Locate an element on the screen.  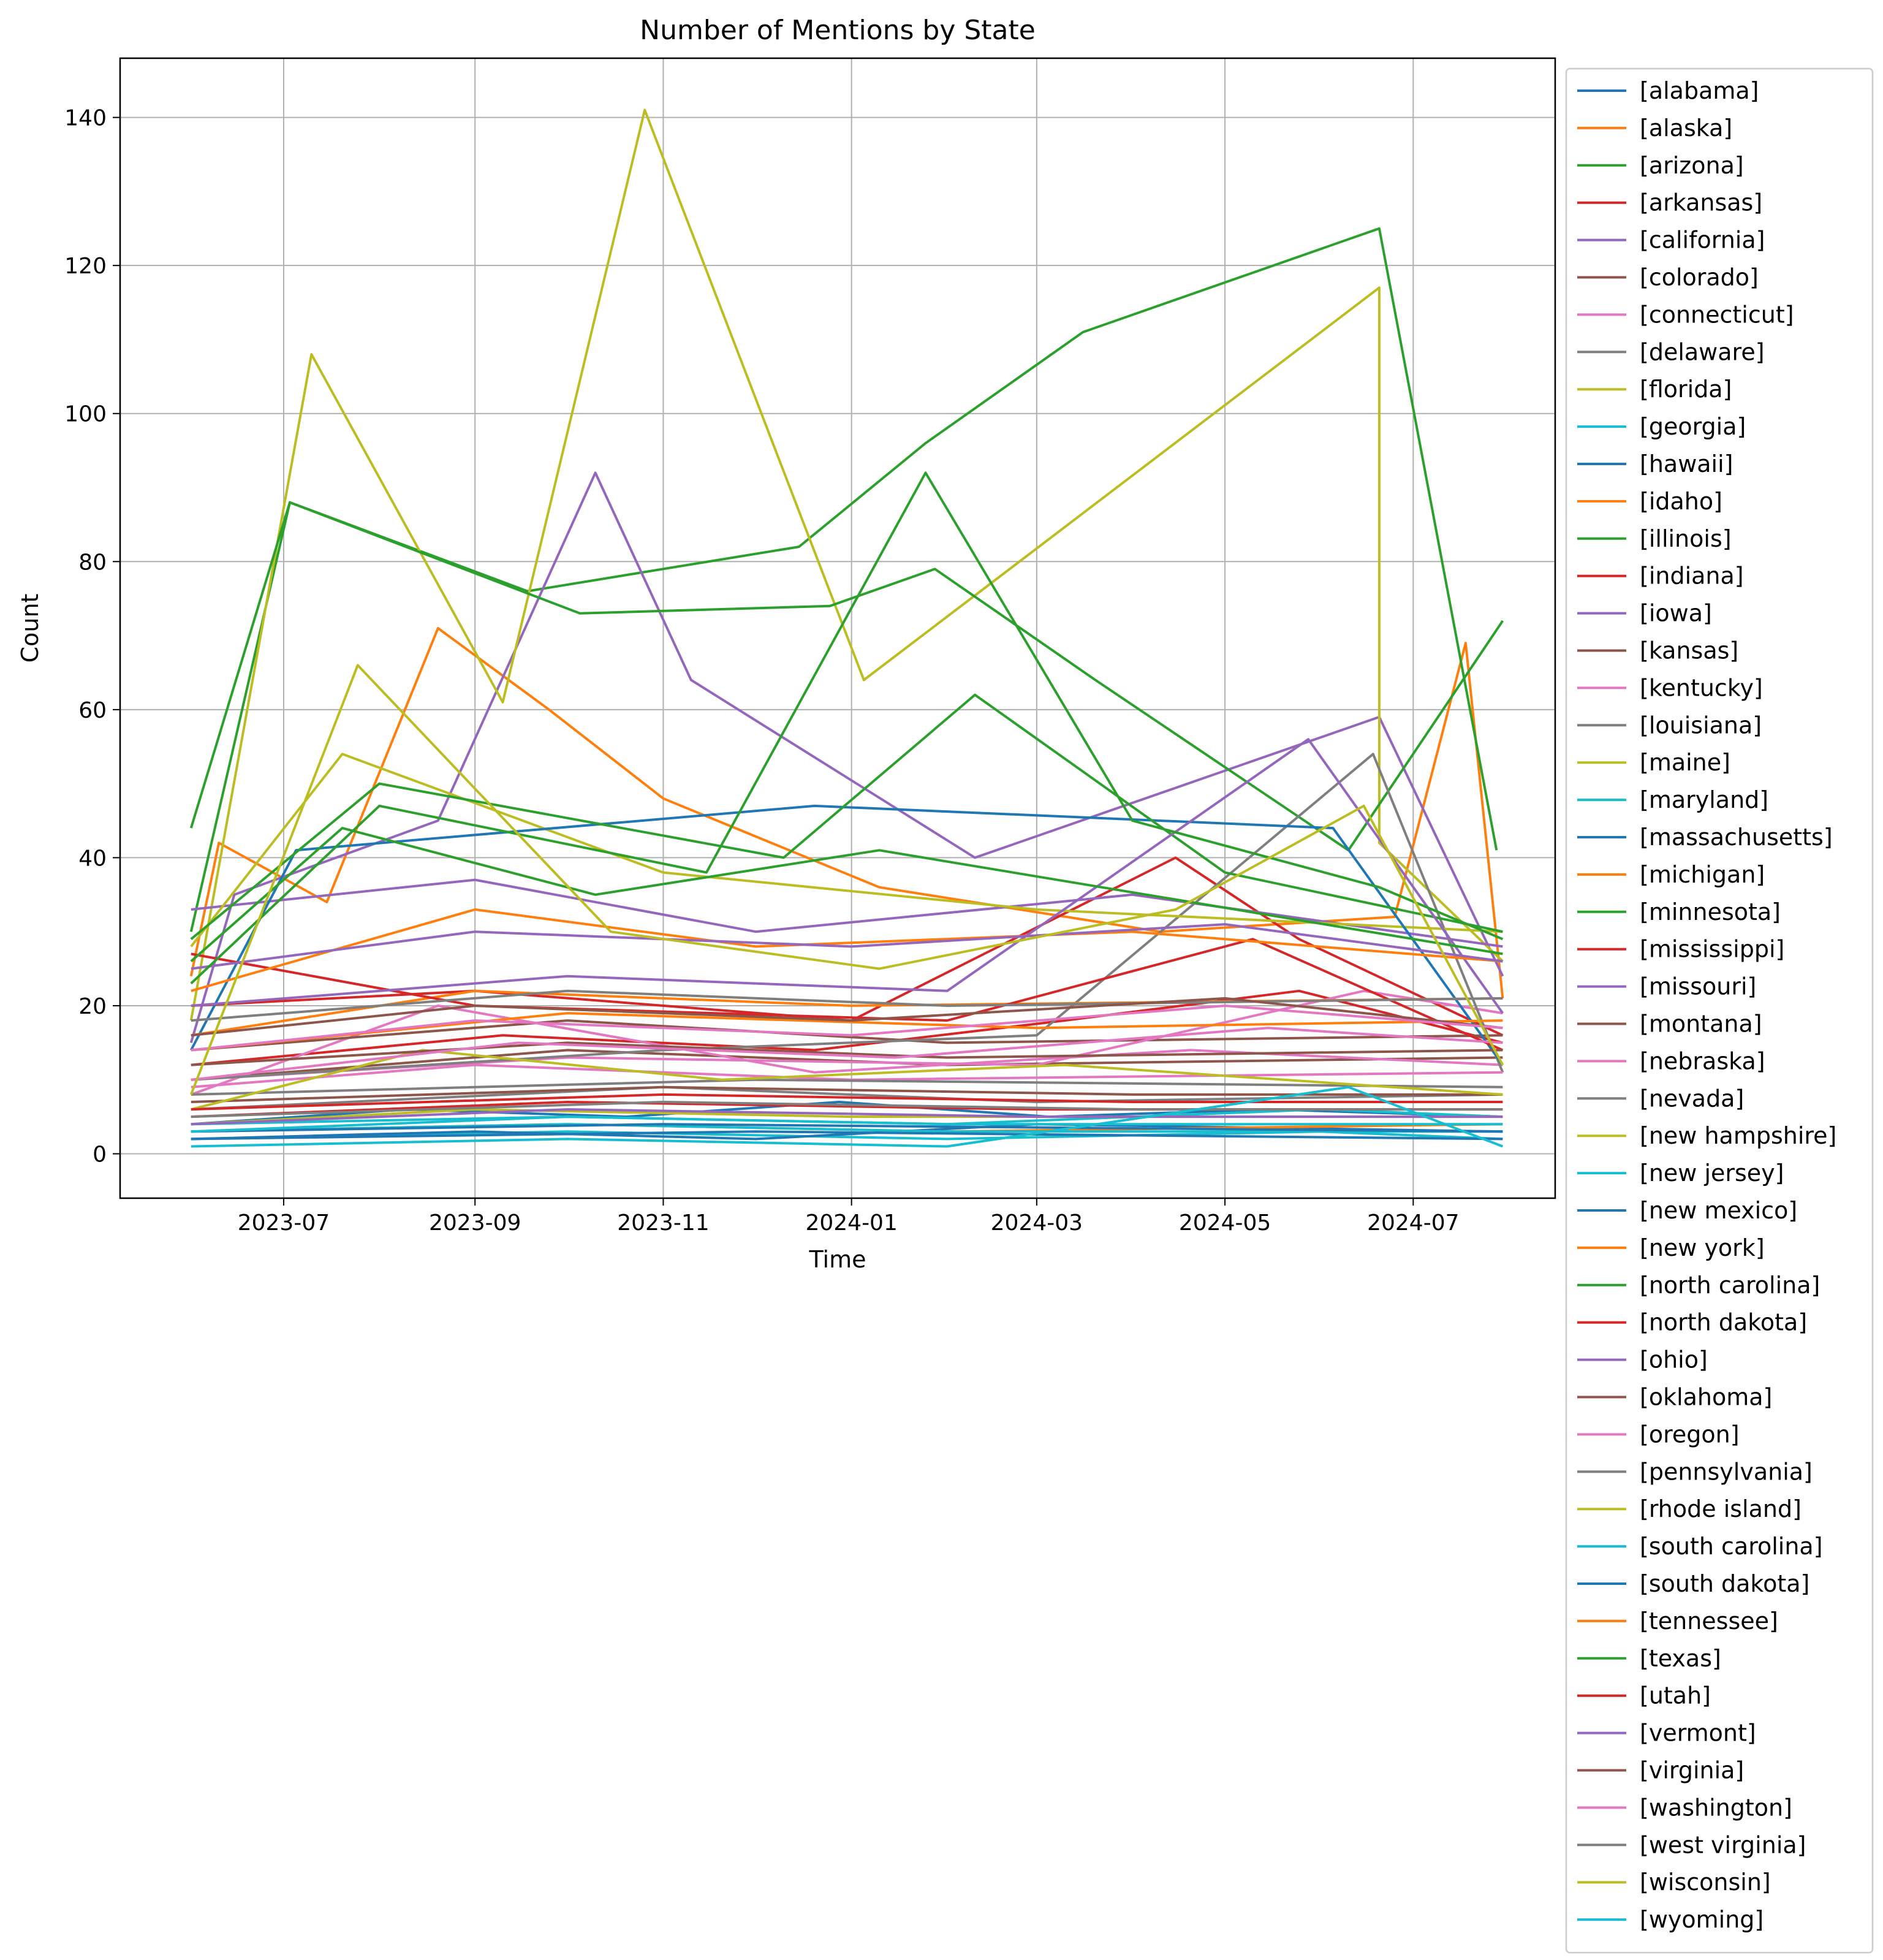
legend-label-montana: [montana] is located at coordinates (1701, 1024).